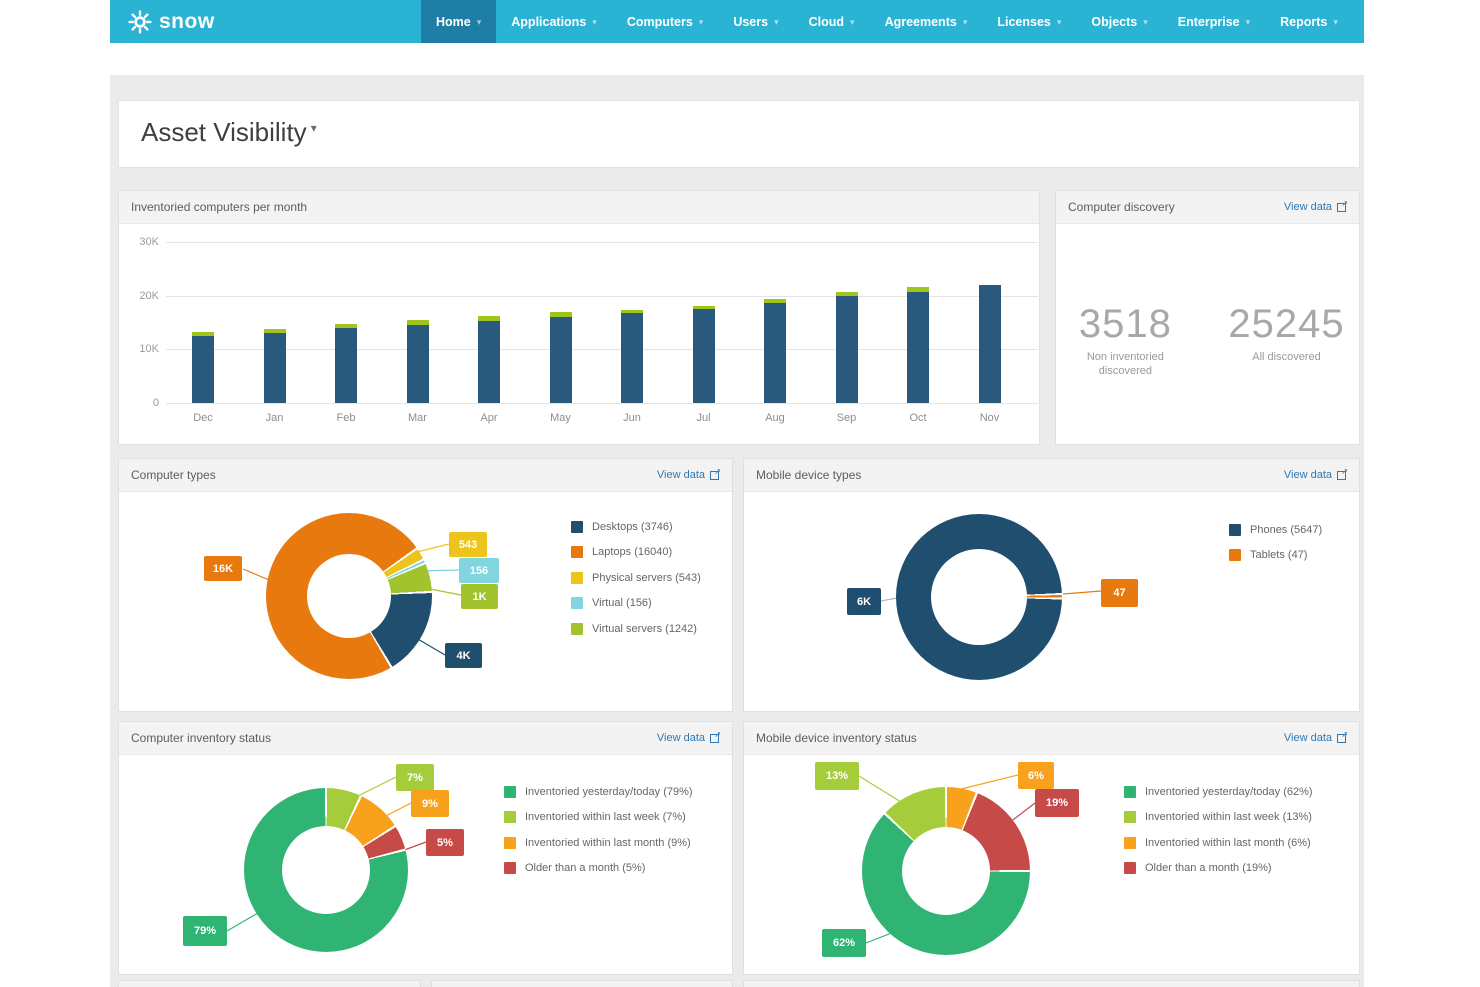 The width and height of the screenshot is (1480, 987). Describe the element at coordinates (1214, 21) in the screenshot. I see `nav-item-enterprise: Enterprise ▾` at that location.